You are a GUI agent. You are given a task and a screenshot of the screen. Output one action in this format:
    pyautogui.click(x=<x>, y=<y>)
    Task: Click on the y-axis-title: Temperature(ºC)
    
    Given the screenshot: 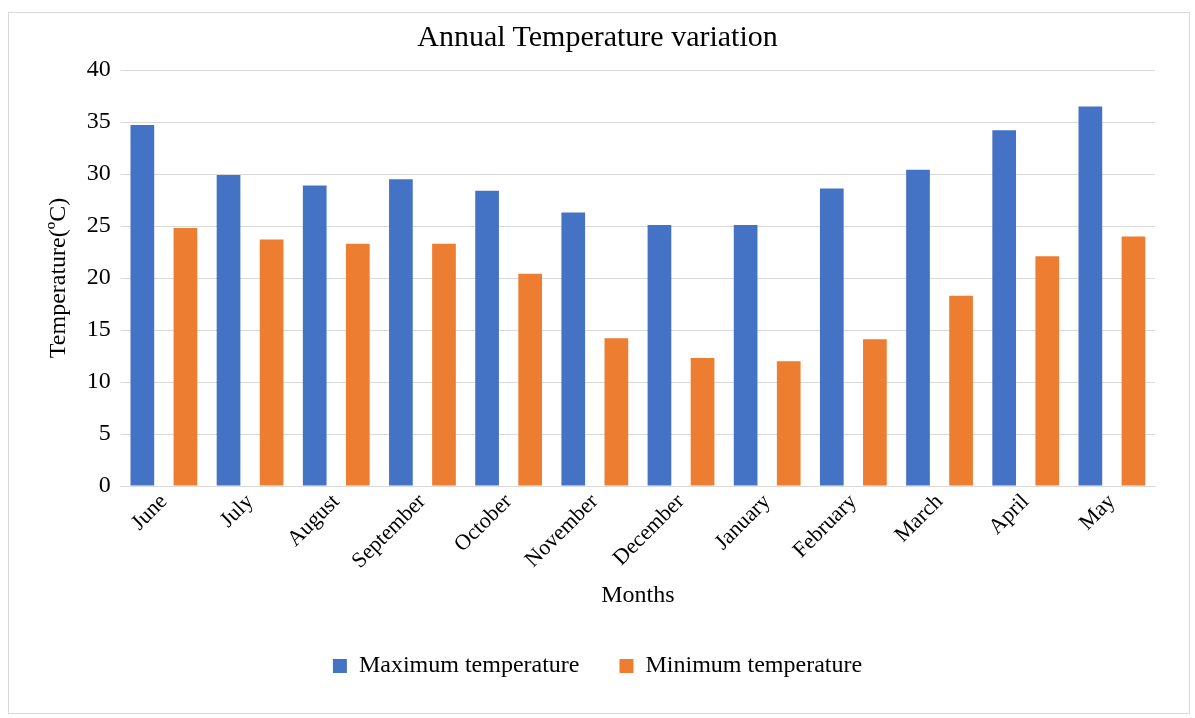 What is the action you would take?
    pyautogui.click(x=56, y=278)
    